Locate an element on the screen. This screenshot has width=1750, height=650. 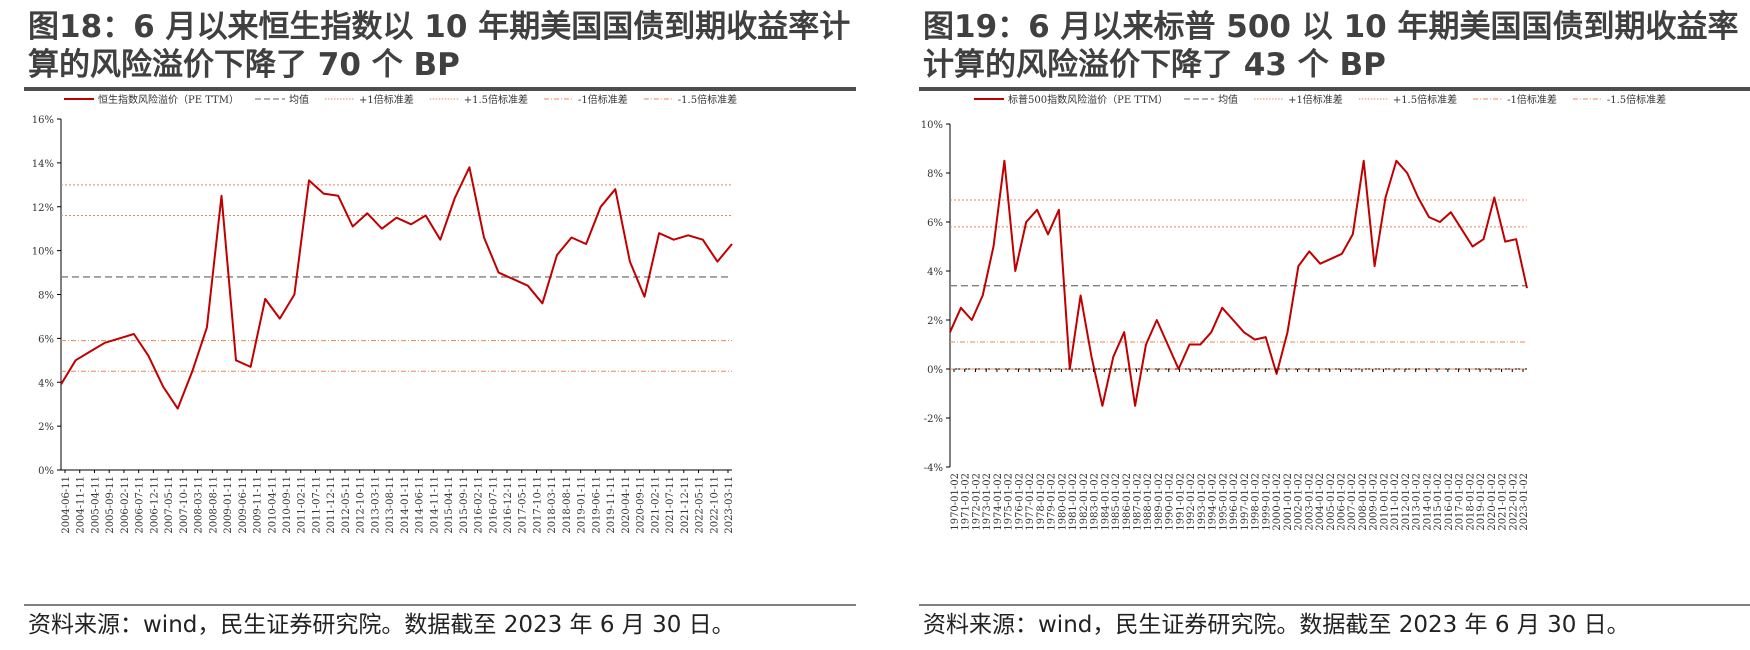
x-tick-label: 2018-08-11 is located at coordinates (567, 505).